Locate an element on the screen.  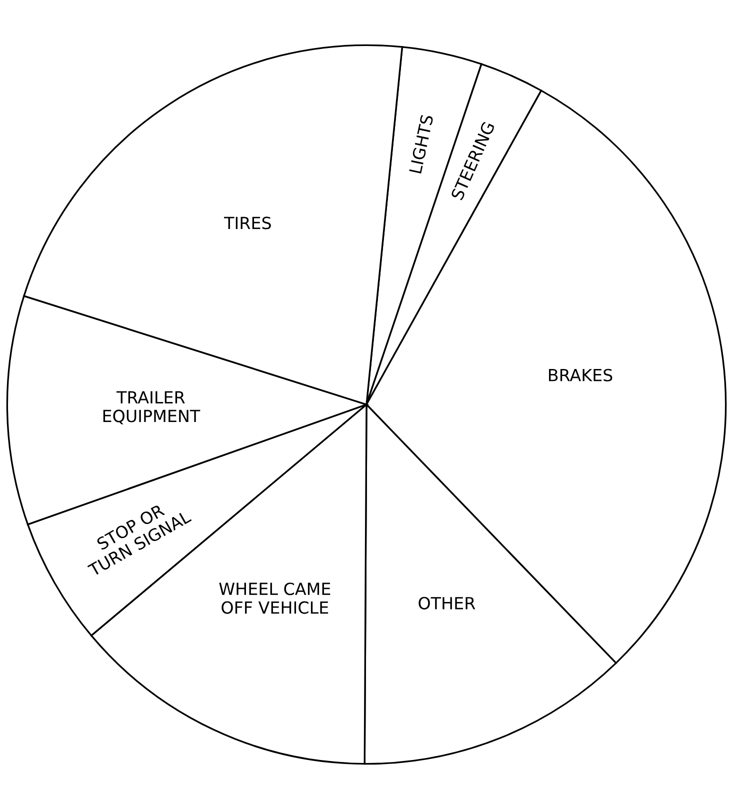
slice-label: OTHER is located at coordinates (447, 603).